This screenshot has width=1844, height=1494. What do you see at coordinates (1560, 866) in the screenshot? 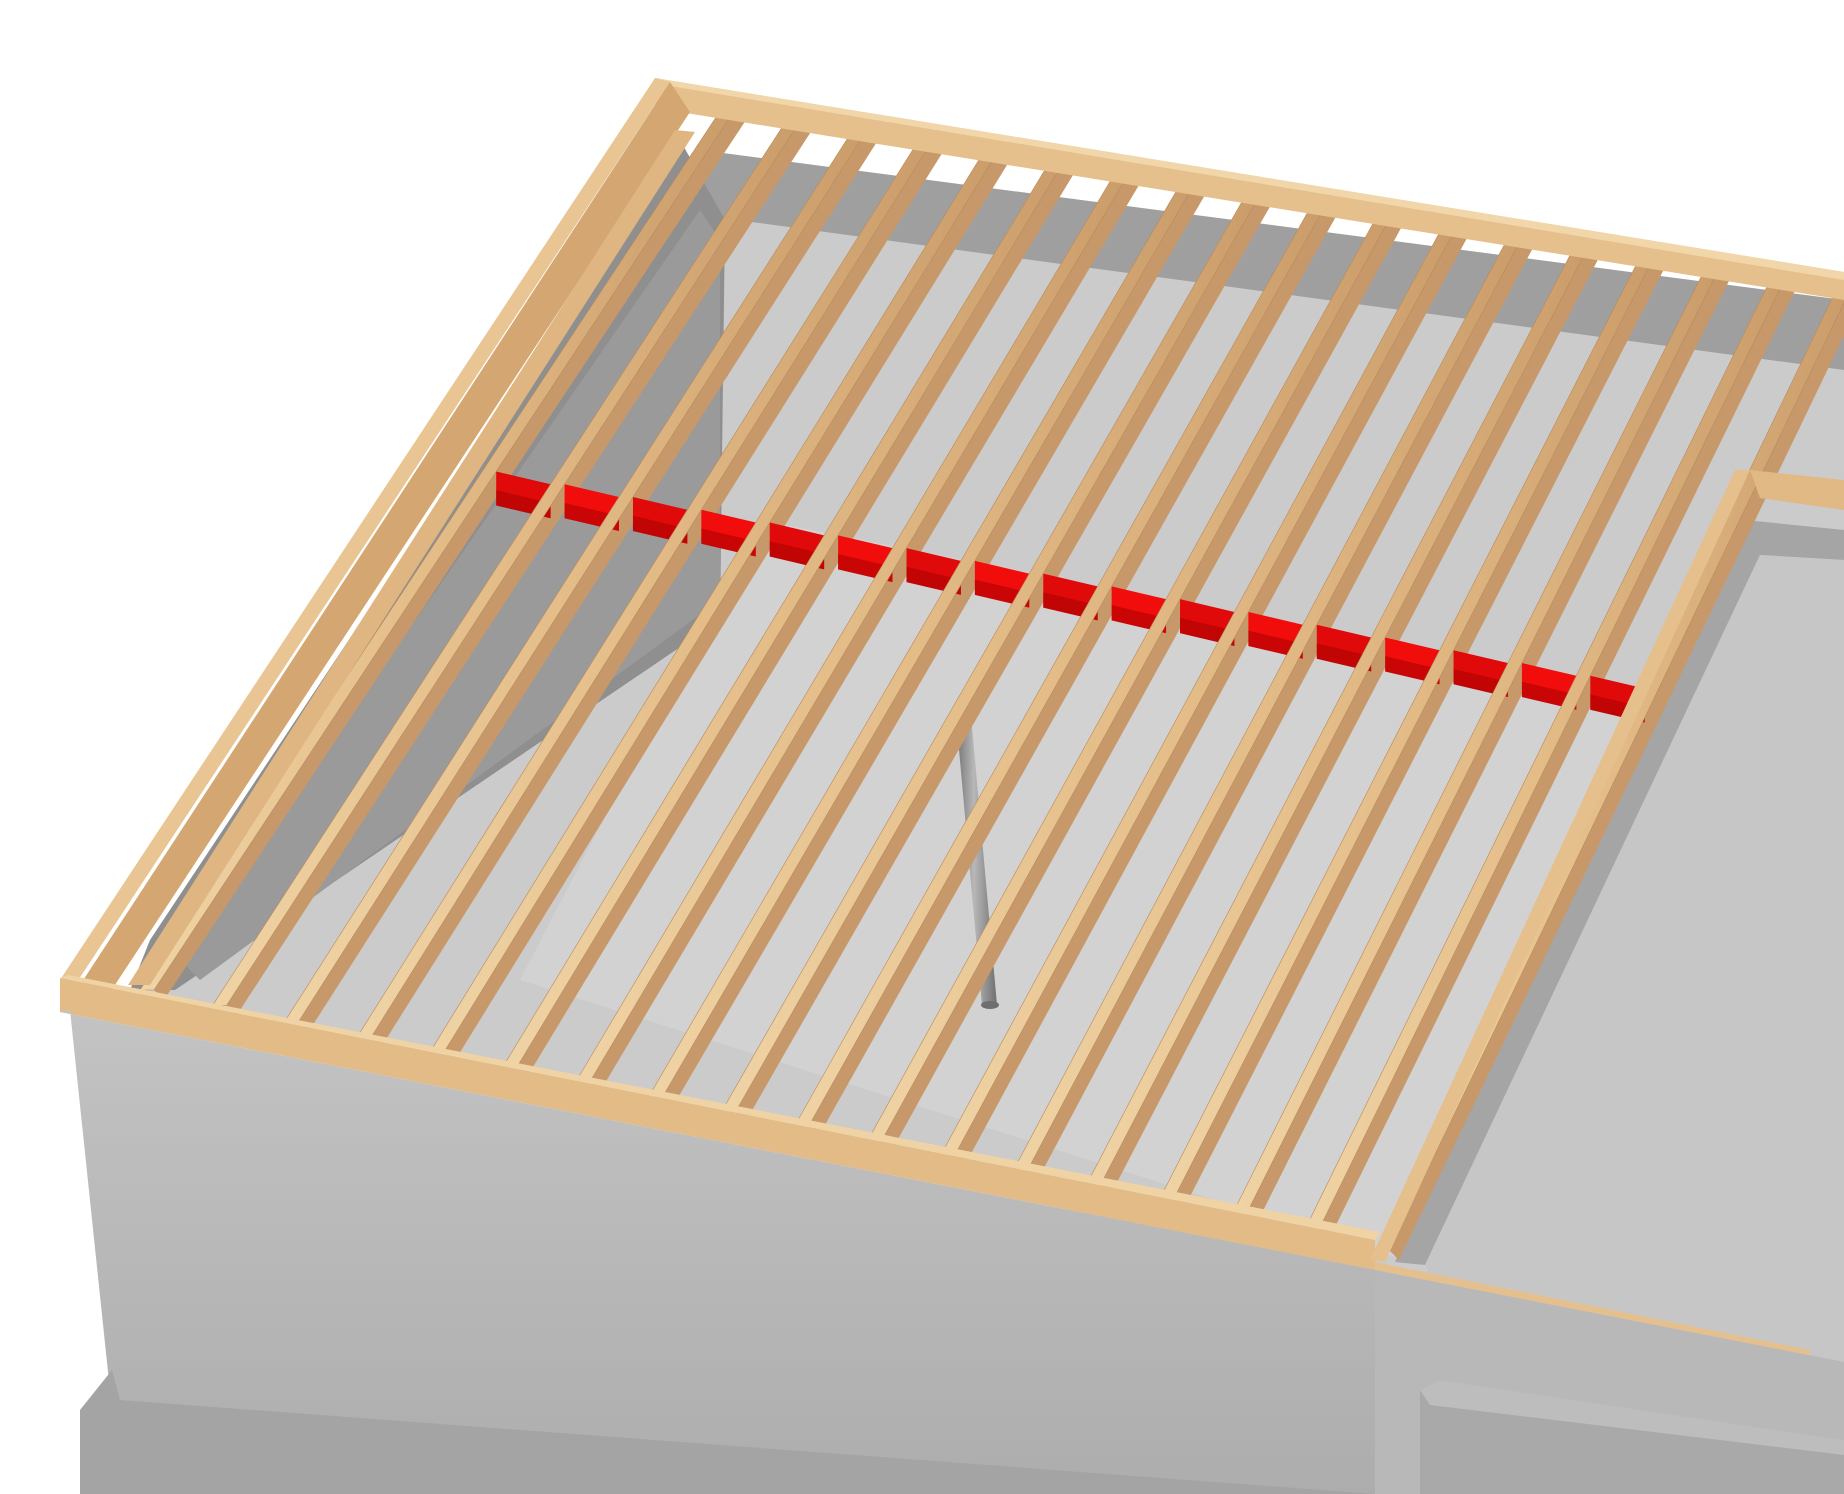
I see `rim-joist-right` at bounding box center [1560, 866].